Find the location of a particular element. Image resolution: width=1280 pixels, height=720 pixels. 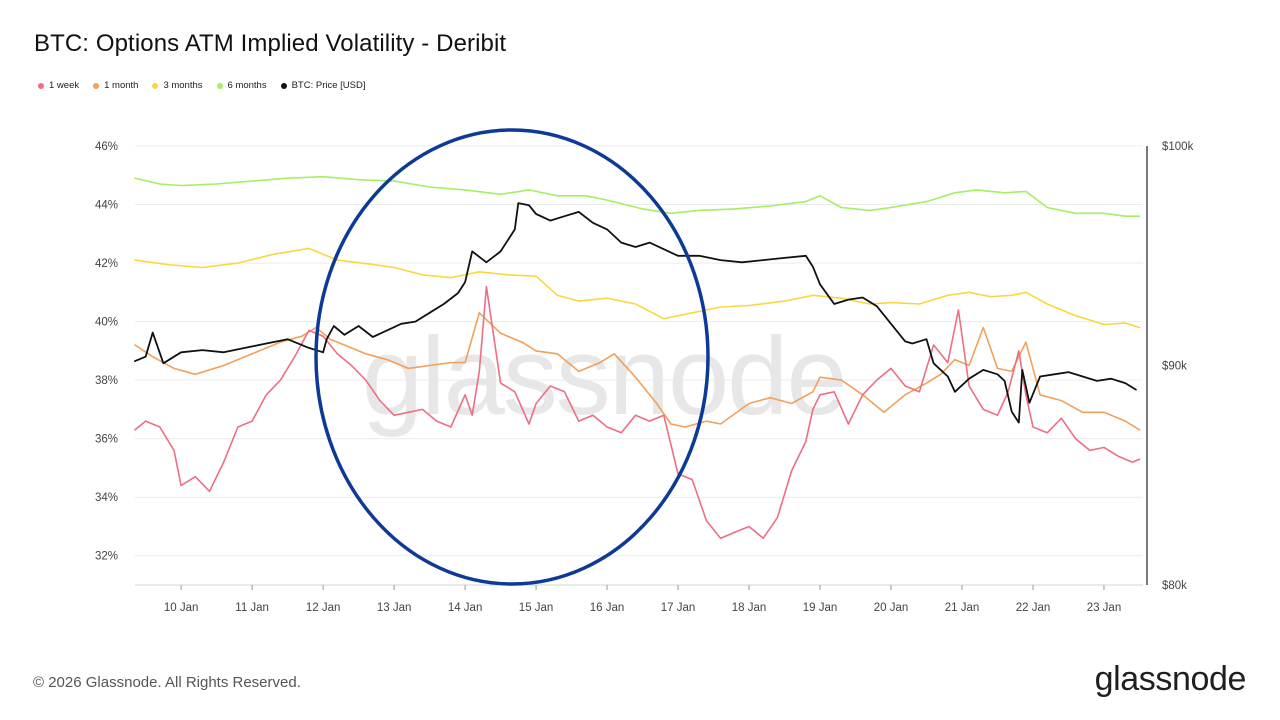

y-left-tick-label: 32% is located at coordinates (106, 557).